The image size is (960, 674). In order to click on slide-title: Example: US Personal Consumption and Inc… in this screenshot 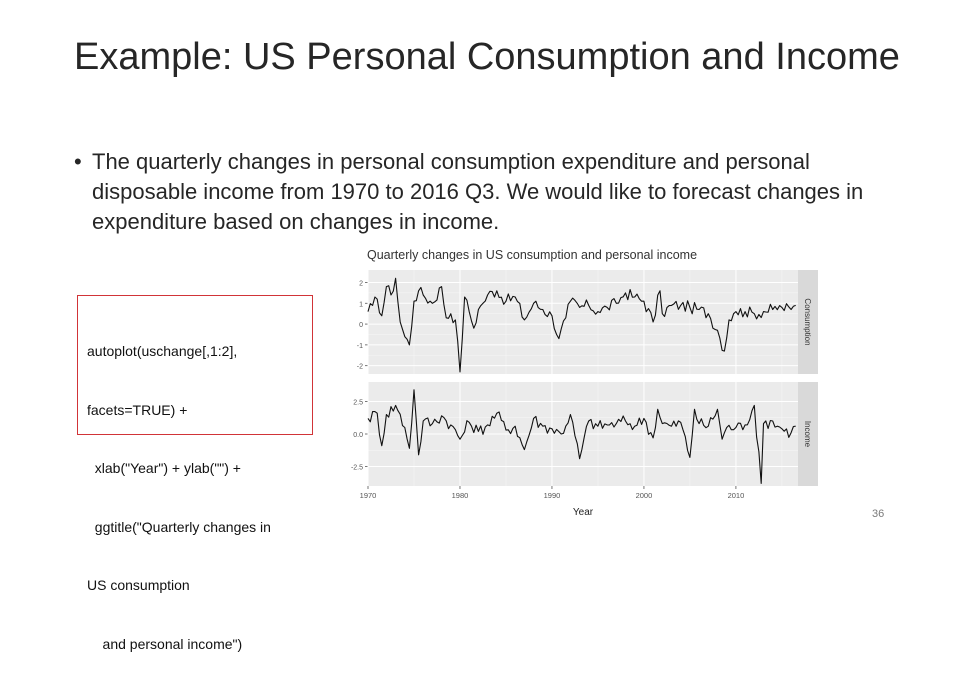, I will do `click(487, 57)`.